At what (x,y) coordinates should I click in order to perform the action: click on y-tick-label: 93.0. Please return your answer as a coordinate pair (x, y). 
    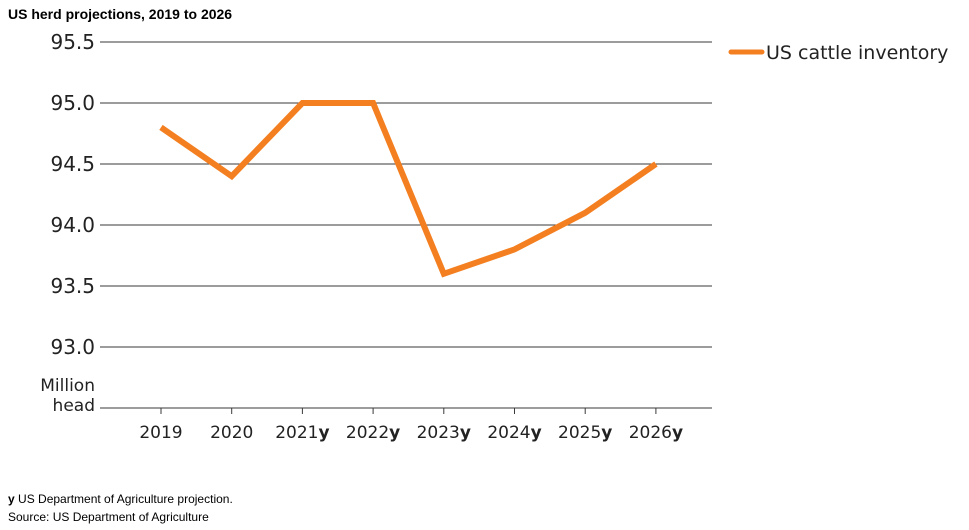
    Looking at the image, I should click on (72, 347).